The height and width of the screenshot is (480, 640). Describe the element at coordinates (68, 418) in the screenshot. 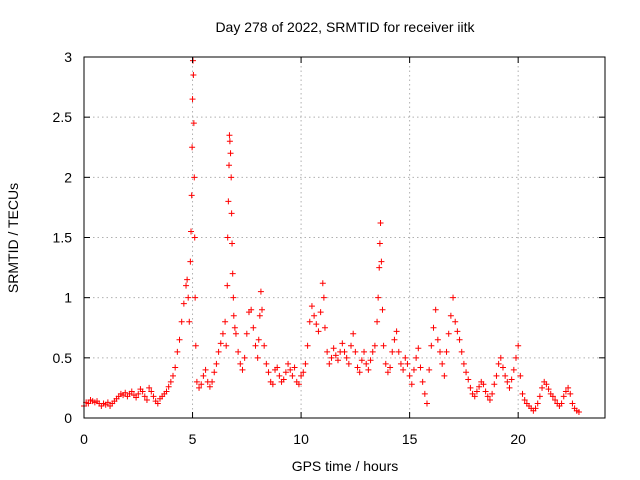

I see `y-tick-label: 0` at that location.